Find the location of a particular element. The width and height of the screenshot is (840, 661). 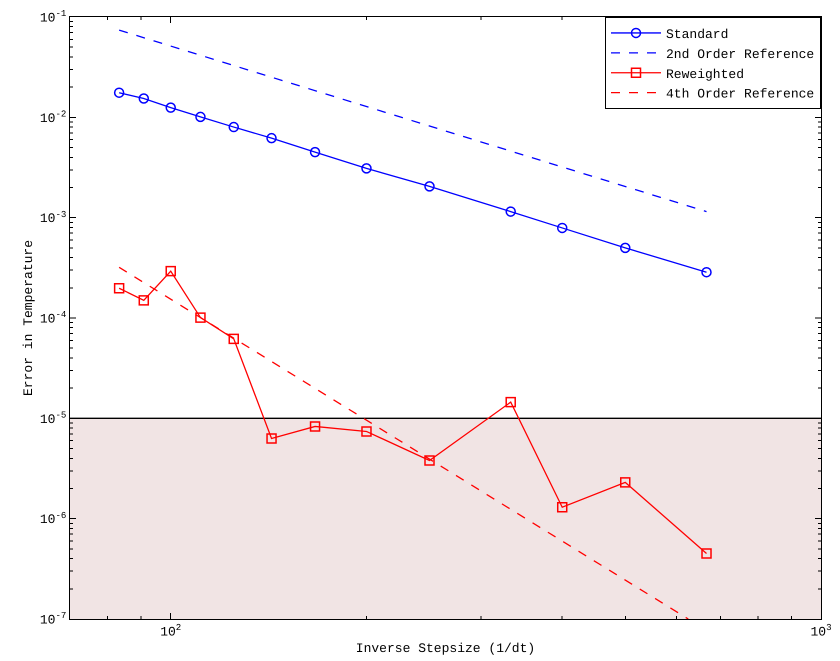

y-tick-label: 10$^{-3}$ is located at coordinates (53, 217).